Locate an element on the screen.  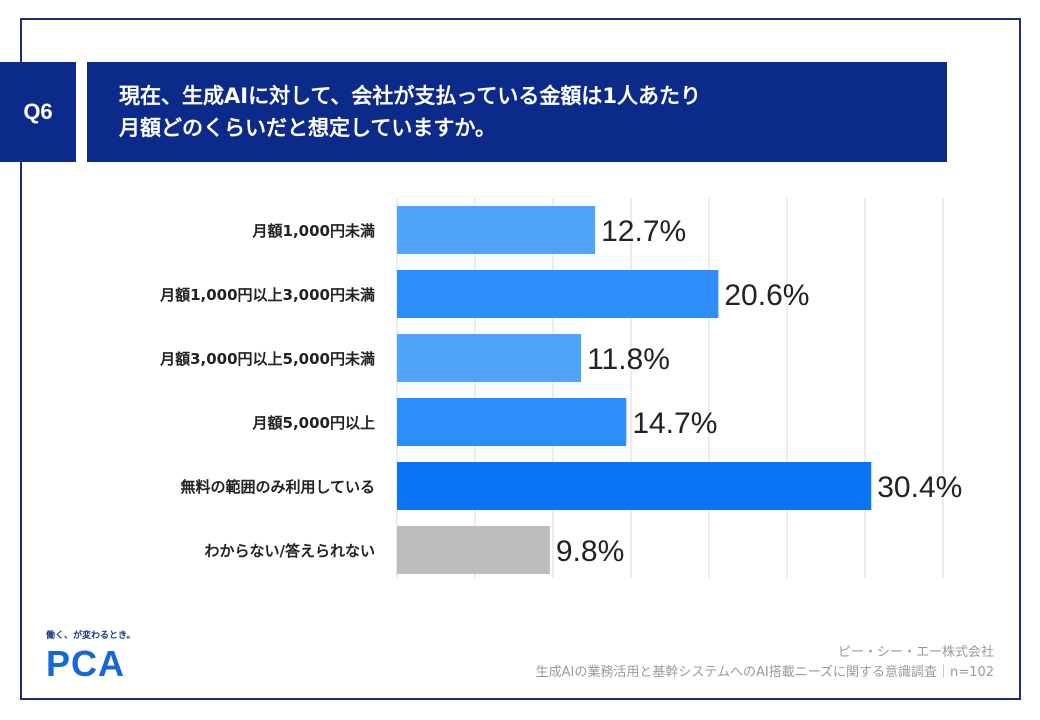
category-label: 月額5,000円以上 is located at coordinates (313, 423).